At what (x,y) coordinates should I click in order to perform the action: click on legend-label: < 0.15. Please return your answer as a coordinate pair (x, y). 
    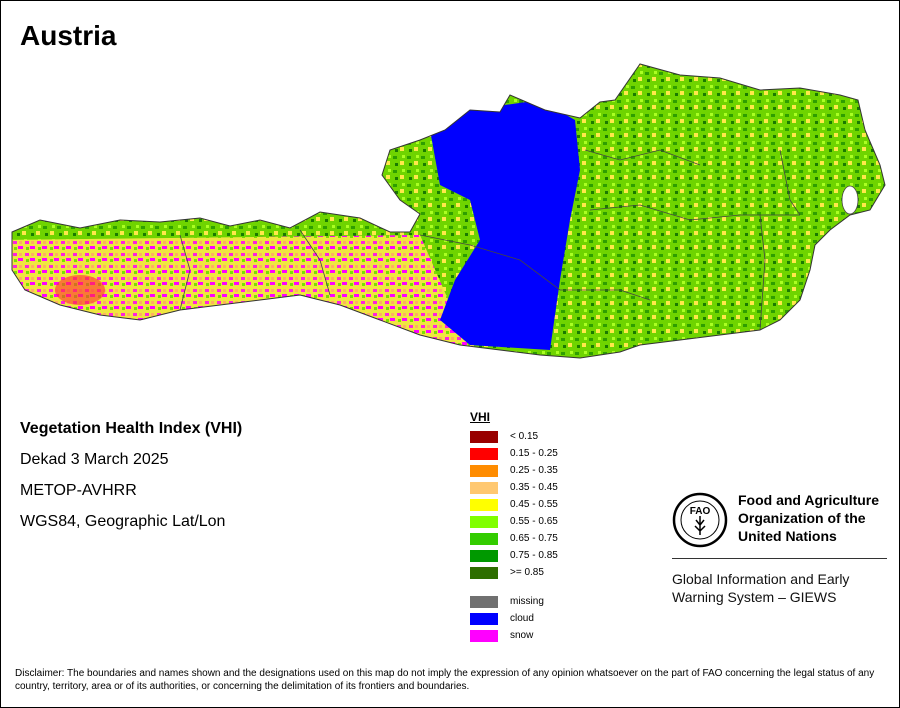
    Looking at the image, I should click on (524, 436).